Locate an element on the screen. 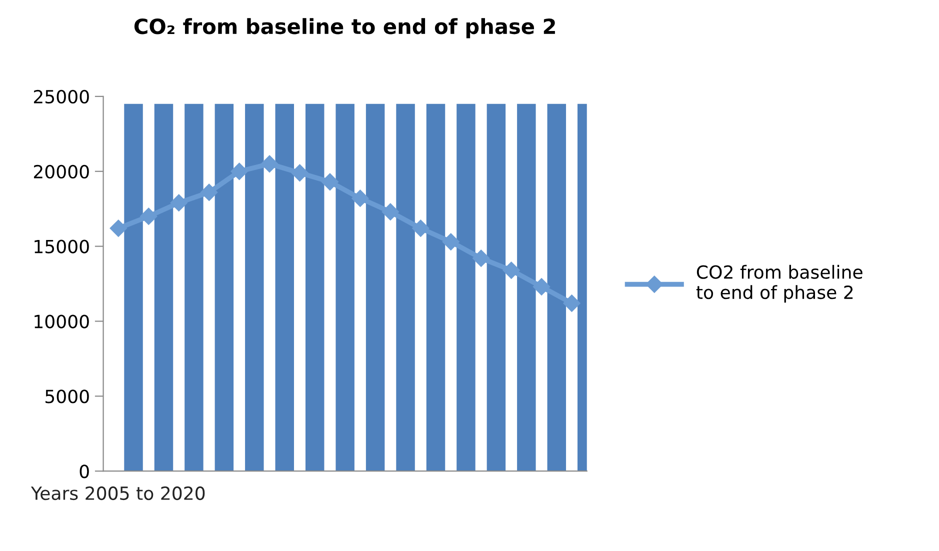 The height and width of the screenshot is (551, 939). x-tick-label: Years 2005 to 2020 is located at coordinates (117, 493).